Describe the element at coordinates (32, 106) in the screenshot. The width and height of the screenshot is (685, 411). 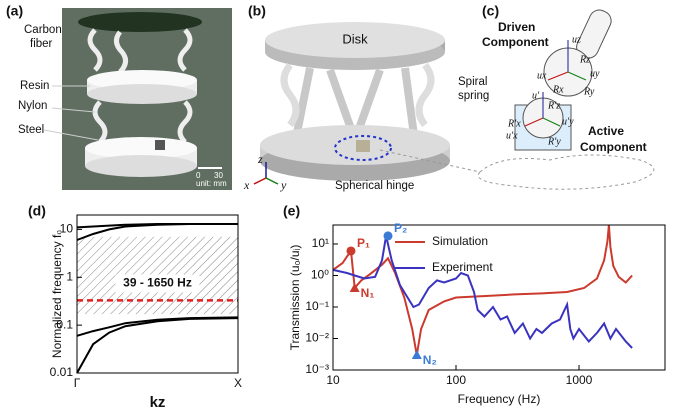
I see `label-nylon: Nylon` at that location.